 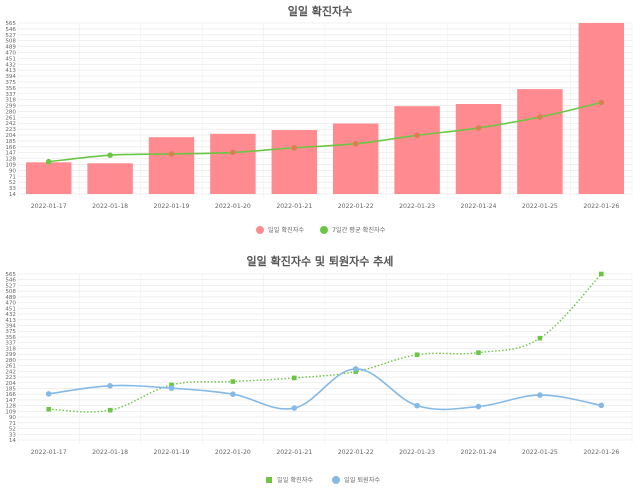 I want to click on y-tick-label: 470, so click(x=10, y=304).